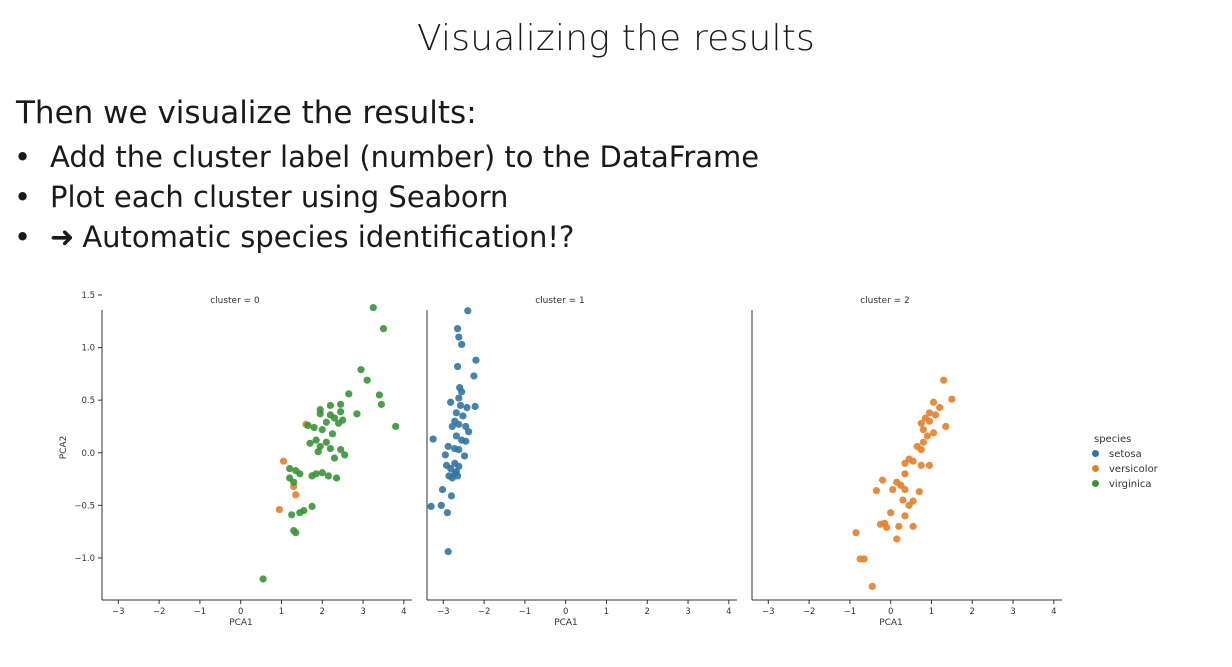 This screenshot has width=1232, height=667. Describe the element at coordinates (84, 506) in the screenshot. I see `y-tick-label: −0.5` at that location.